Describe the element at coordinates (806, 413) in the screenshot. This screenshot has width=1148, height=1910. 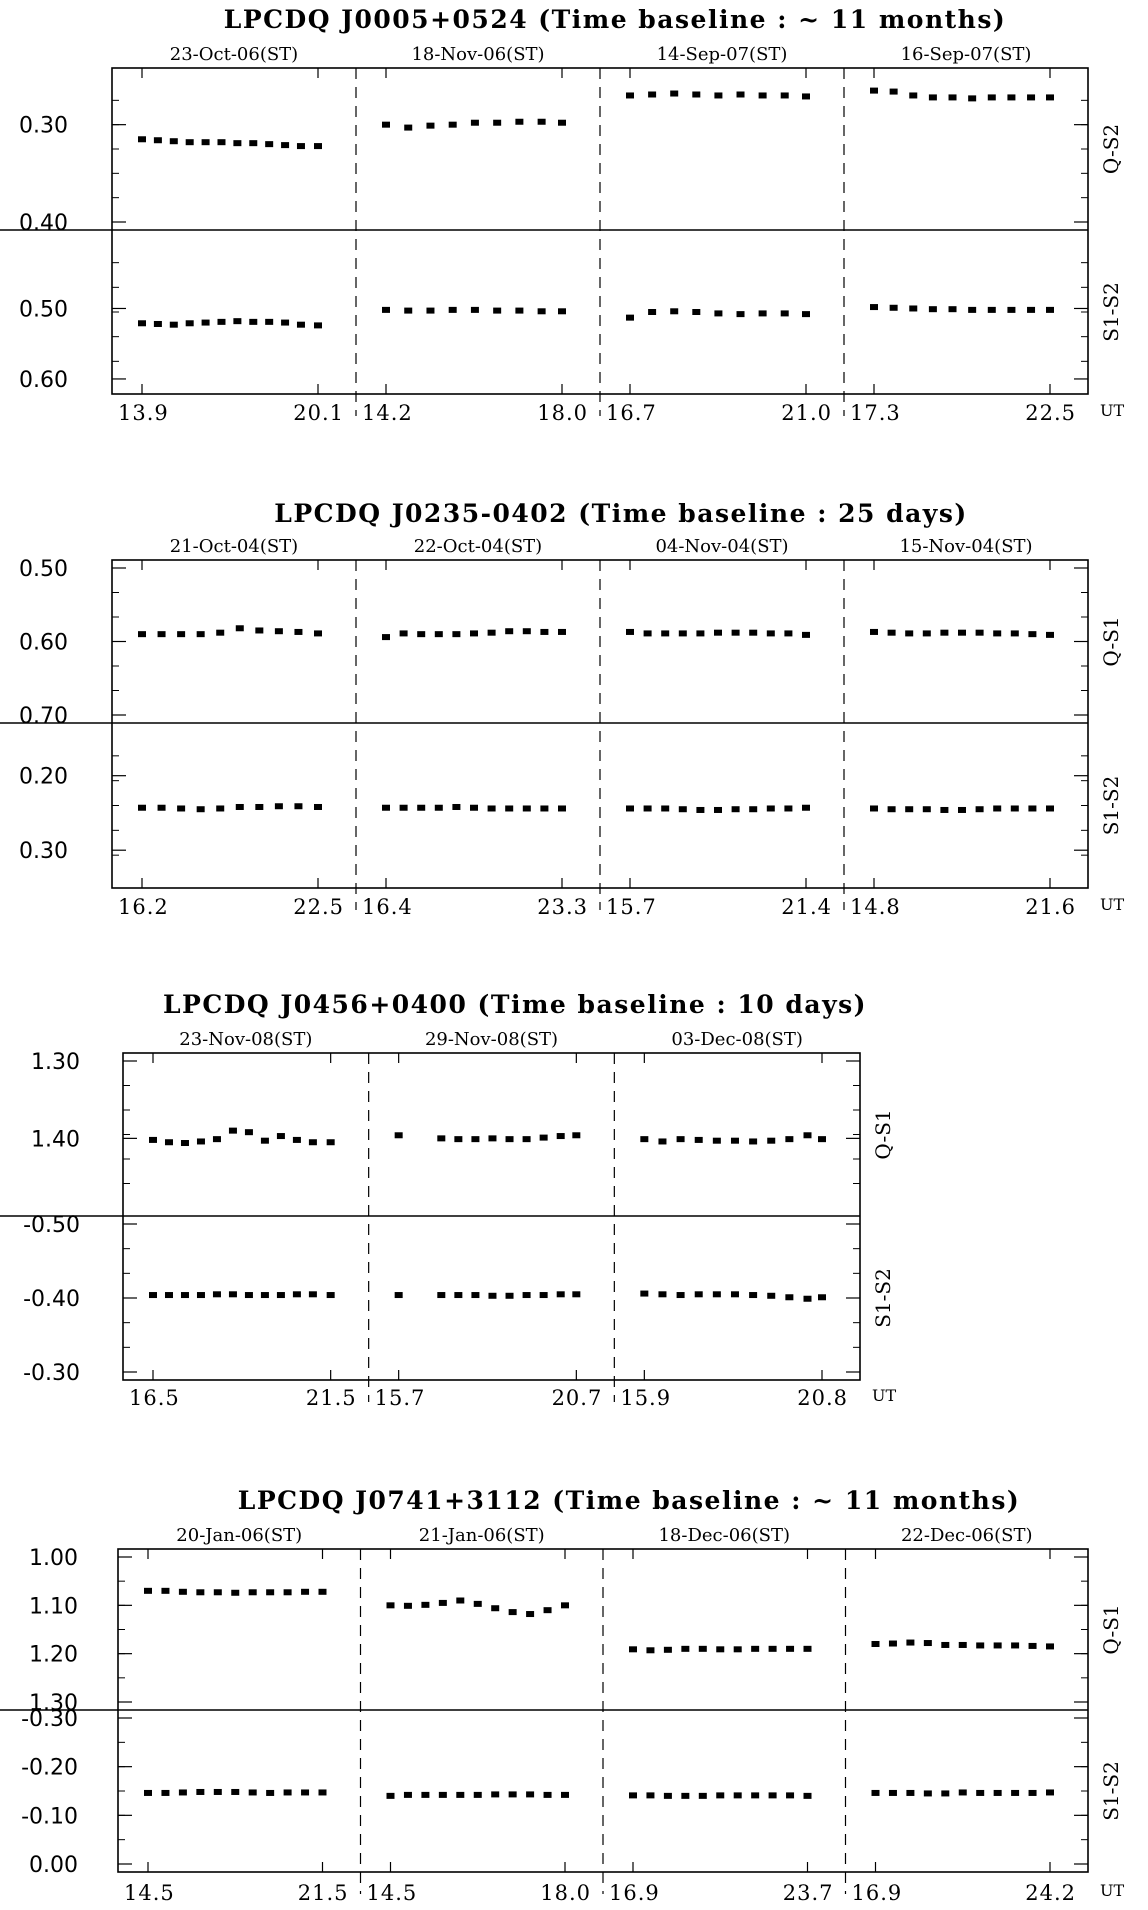
I see `x-tick-label: 21.0` at that location.